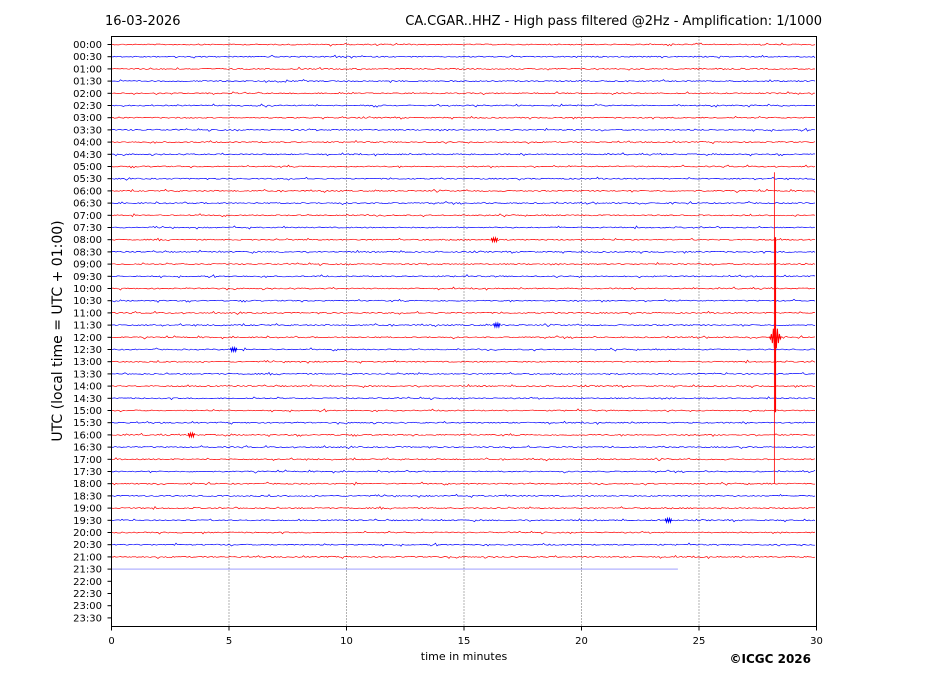 The image size is (927, 700). I want to click on y-tick-label: 14:30, so click(87, 399).